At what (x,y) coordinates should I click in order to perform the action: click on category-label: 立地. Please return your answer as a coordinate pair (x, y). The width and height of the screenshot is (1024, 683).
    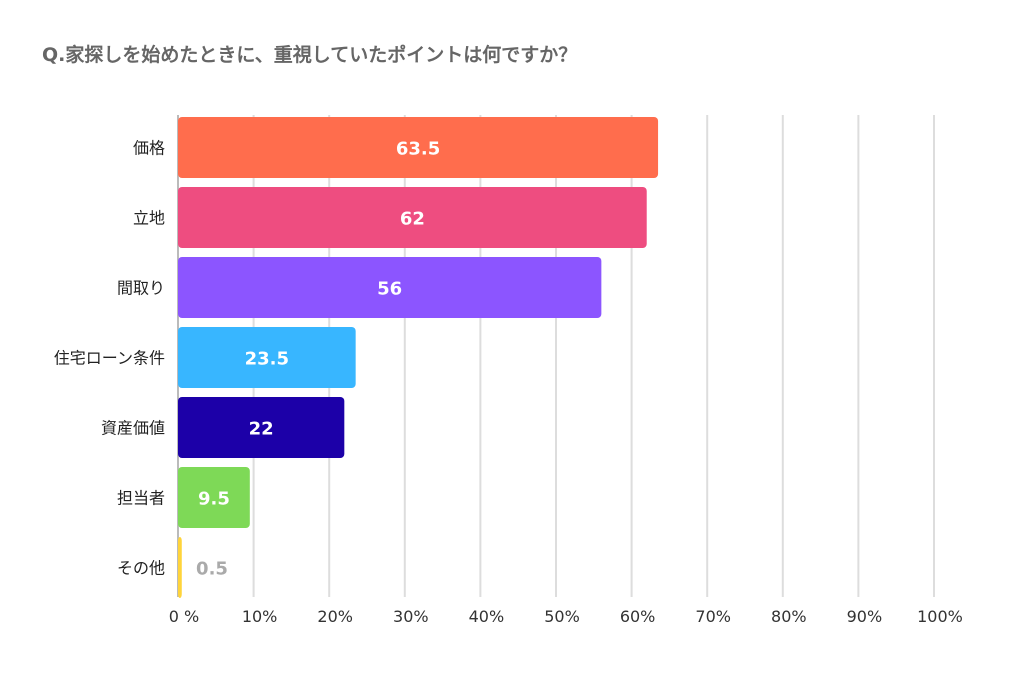
    Looking at the image, I should click on (149, 218).